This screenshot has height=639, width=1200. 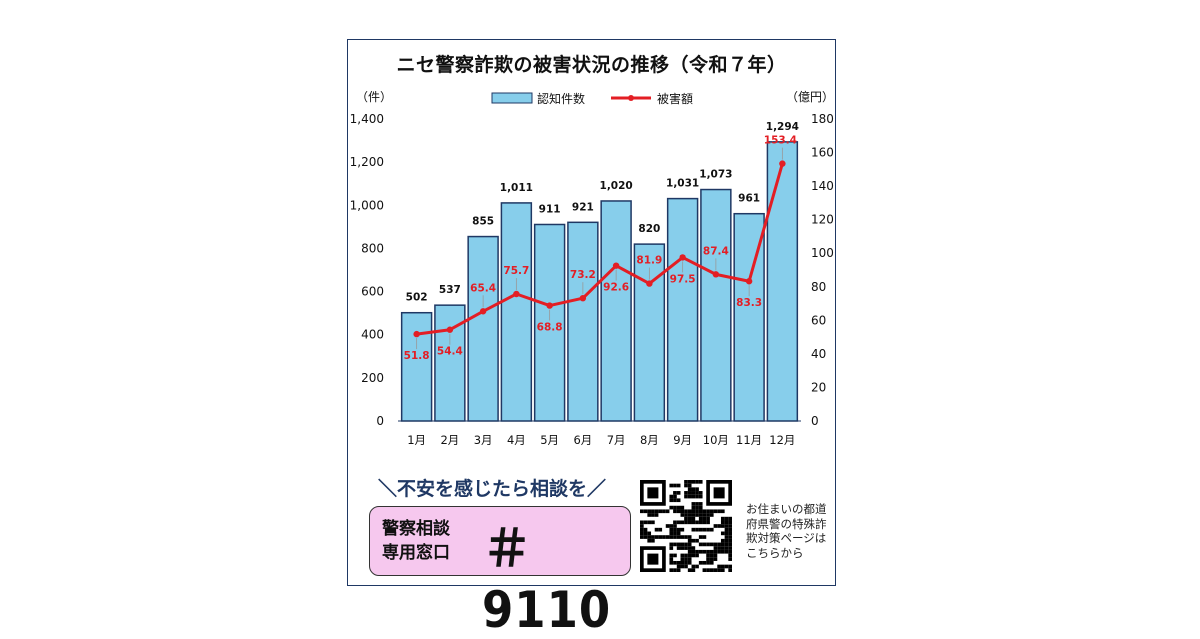 What do you see at coordinates (818, 287) in the screenshot?
I see `y-right-tick: 80` at bounding box center [818, 287].